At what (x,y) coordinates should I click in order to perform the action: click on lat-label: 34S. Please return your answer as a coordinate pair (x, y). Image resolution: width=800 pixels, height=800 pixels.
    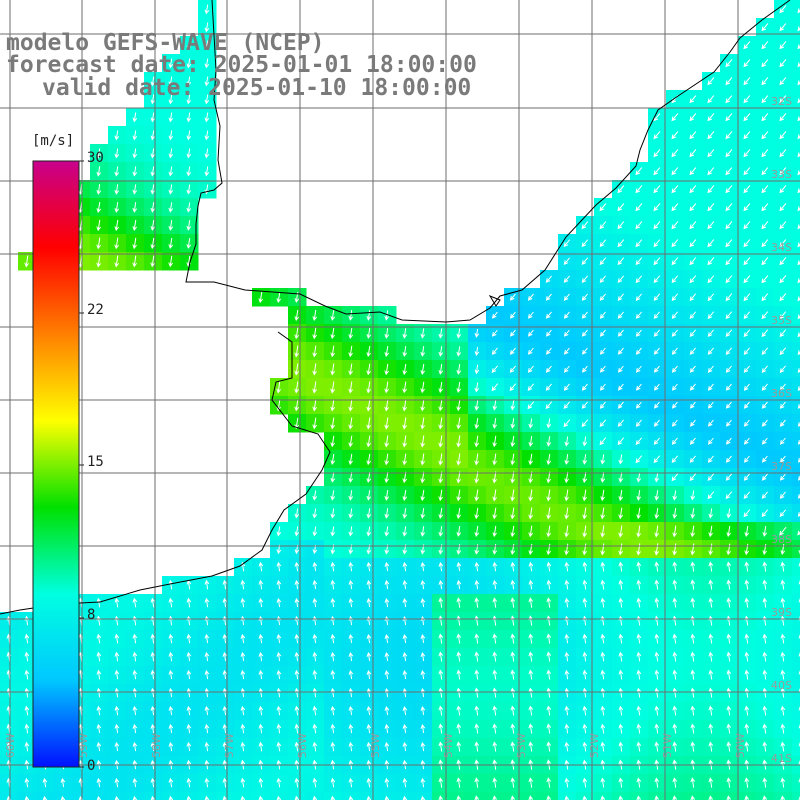
    Looking at the image, I should click on (781, 247).